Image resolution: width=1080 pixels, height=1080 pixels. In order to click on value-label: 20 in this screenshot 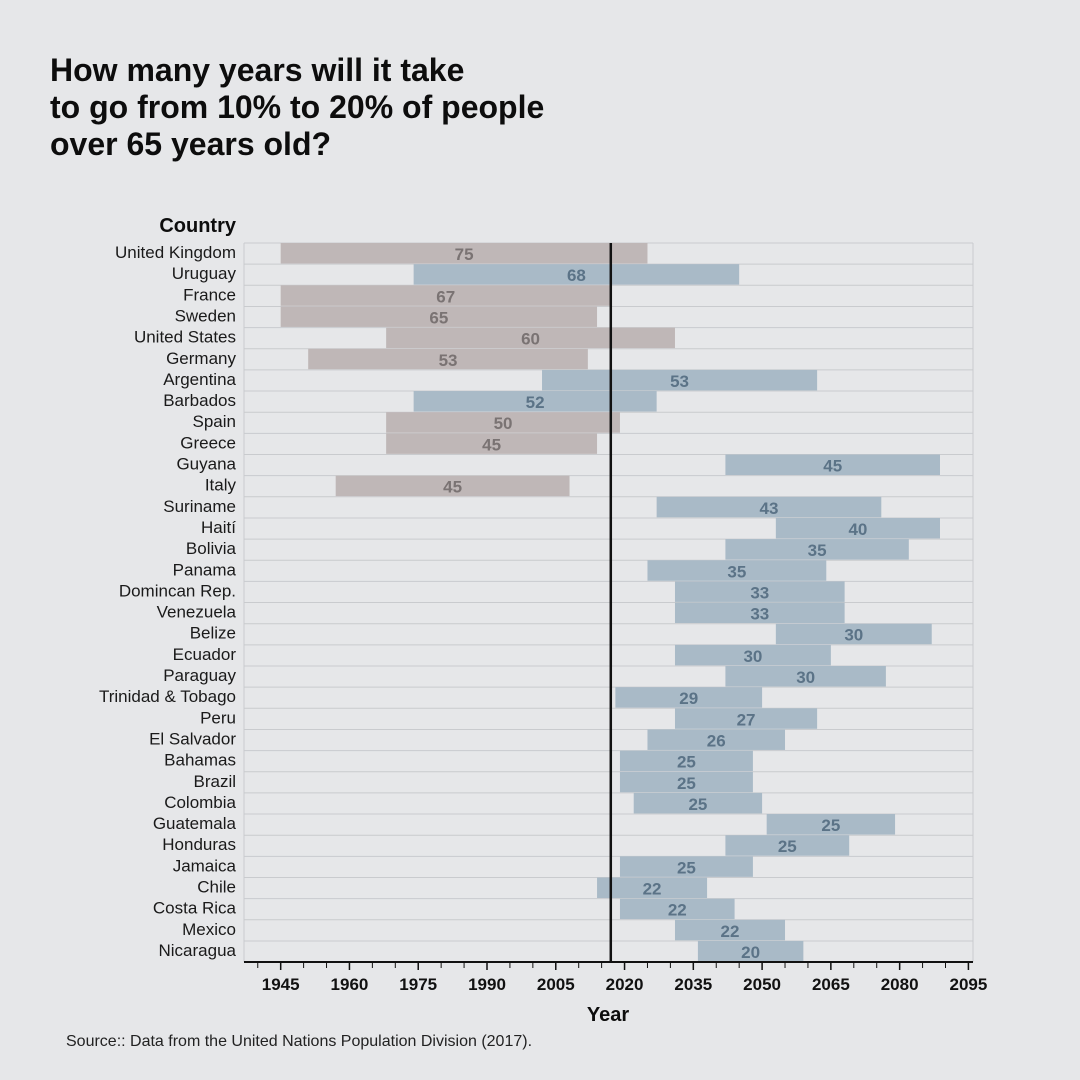, I will do `click(750, 952)`.